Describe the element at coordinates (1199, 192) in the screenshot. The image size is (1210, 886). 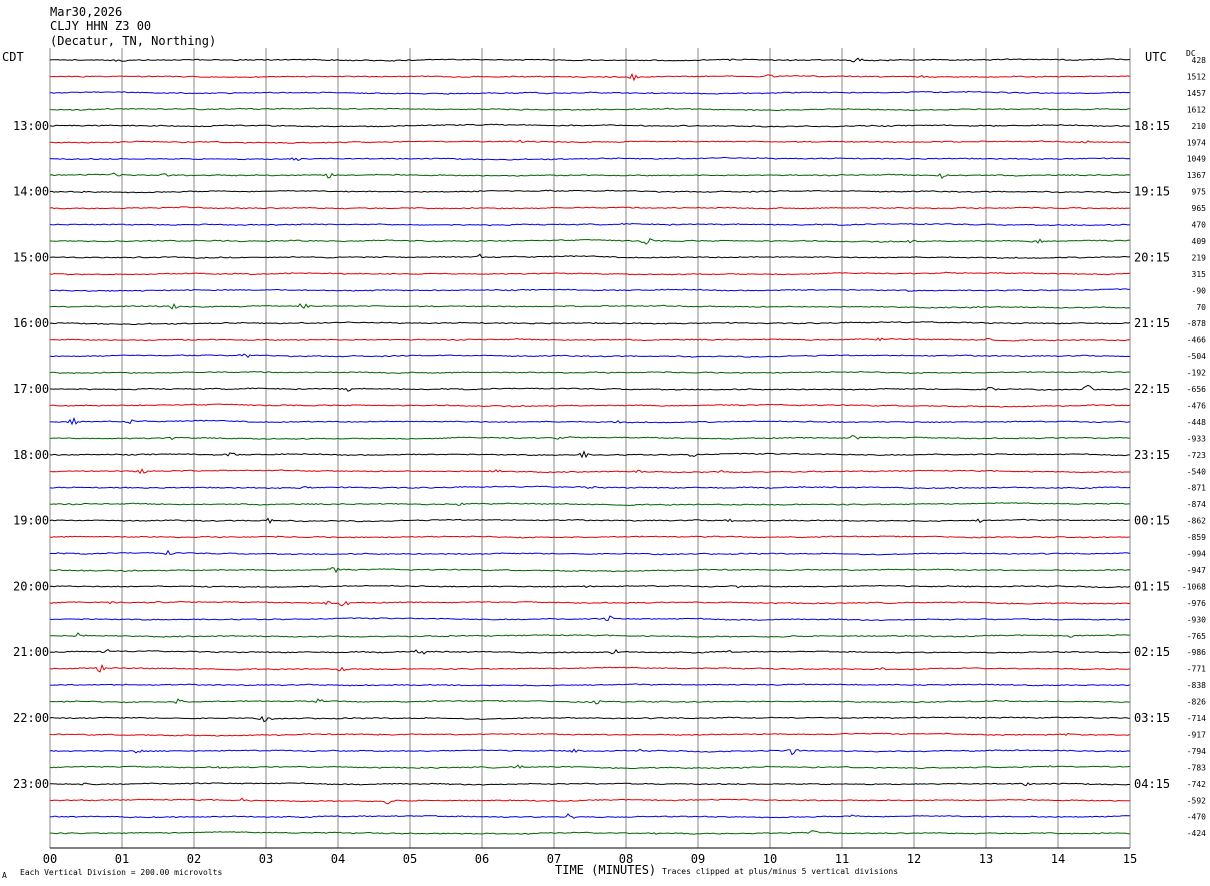
I see `dc-offset-label: 975` at that location.